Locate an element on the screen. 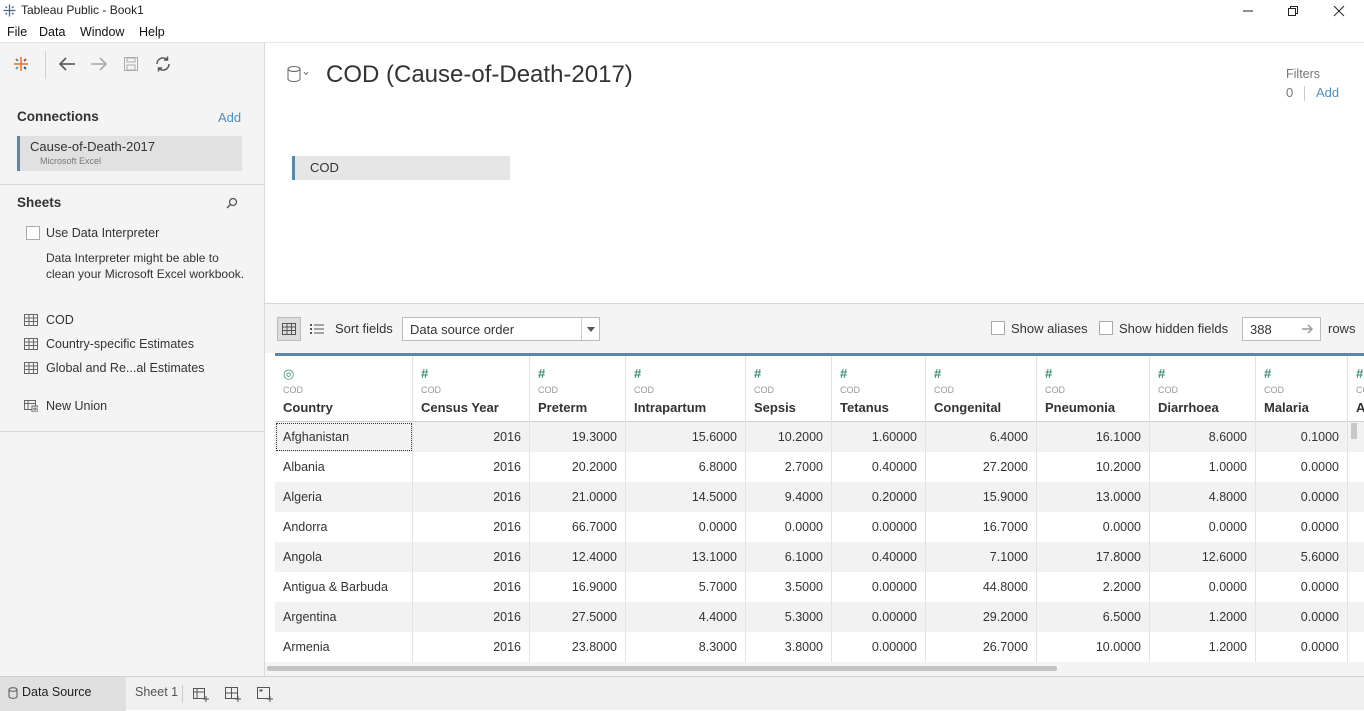 The height and width of the screenshot is (711, 1364). save-button is located at coordinates (131, 64).